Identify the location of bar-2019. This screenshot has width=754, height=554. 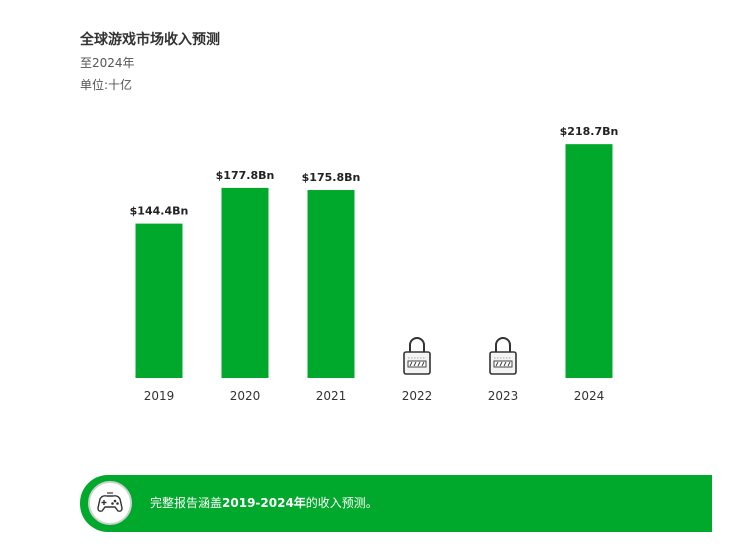
(159, 300).